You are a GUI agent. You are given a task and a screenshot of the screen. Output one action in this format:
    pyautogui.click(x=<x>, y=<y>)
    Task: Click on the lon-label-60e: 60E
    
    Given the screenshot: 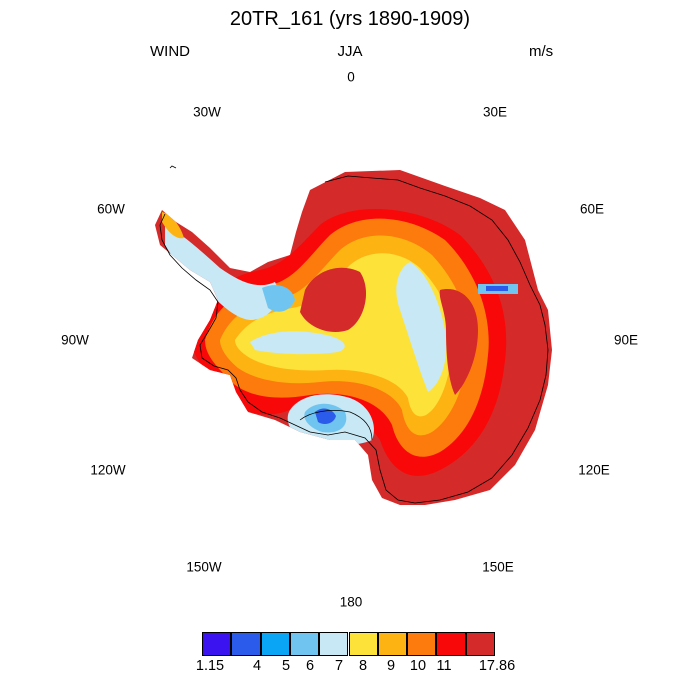 What is the action you would take?
    pyautogui.click(x=592, y=209)
    